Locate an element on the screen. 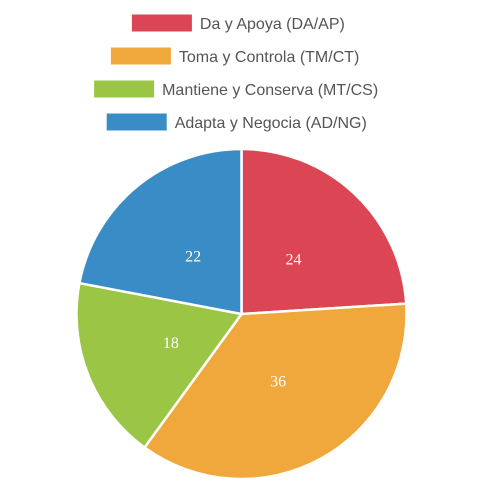 This screenshot has width=483, height=483. slice-value-label: 36 is located at coordinates (278, 382).